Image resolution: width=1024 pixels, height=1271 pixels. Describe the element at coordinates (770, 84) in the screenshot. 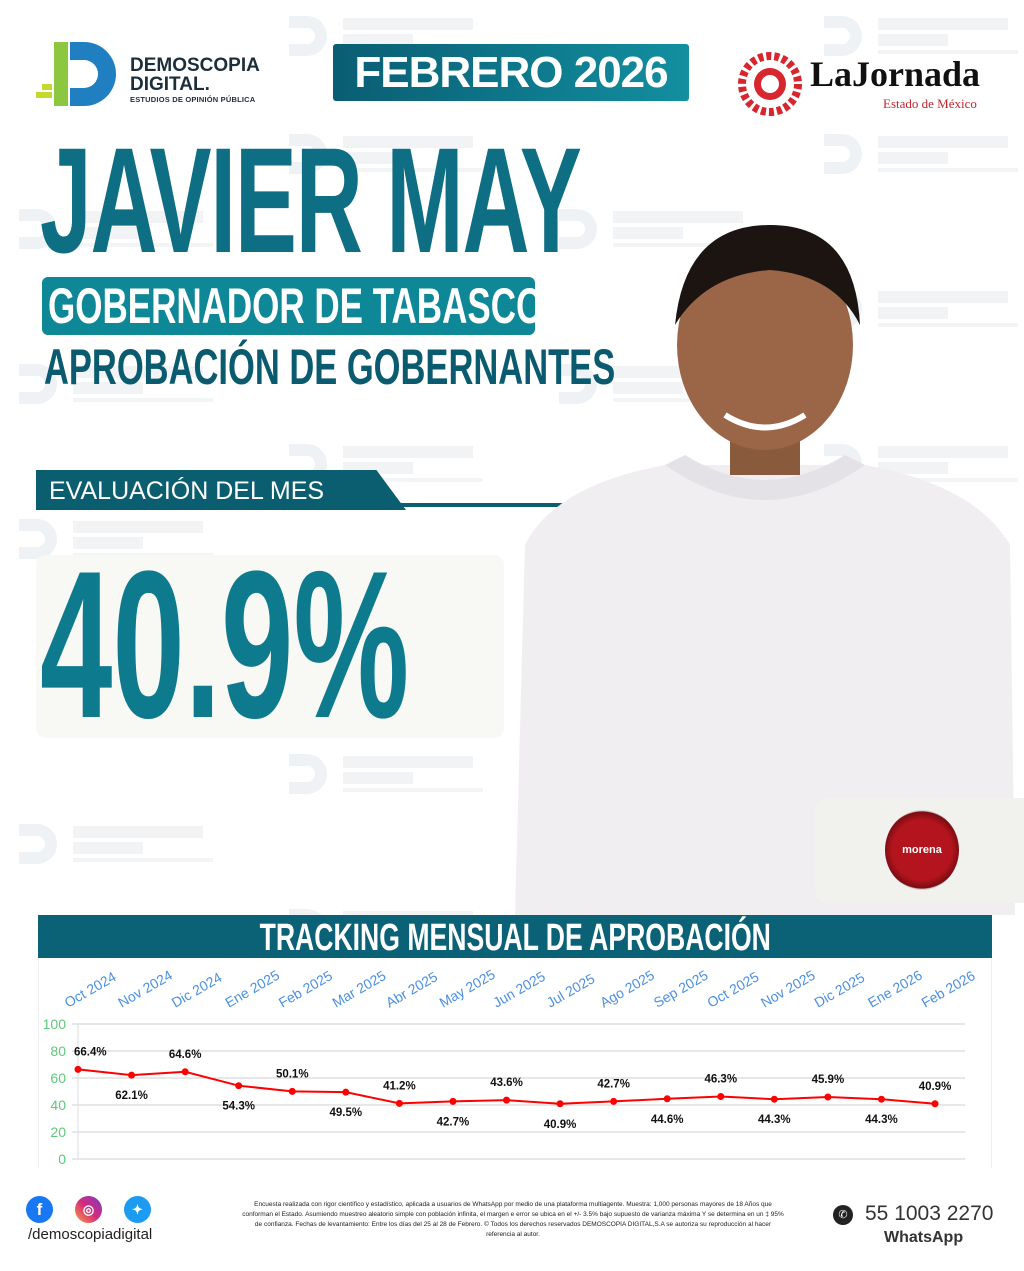

I see `sun-logo-icon` at that location.